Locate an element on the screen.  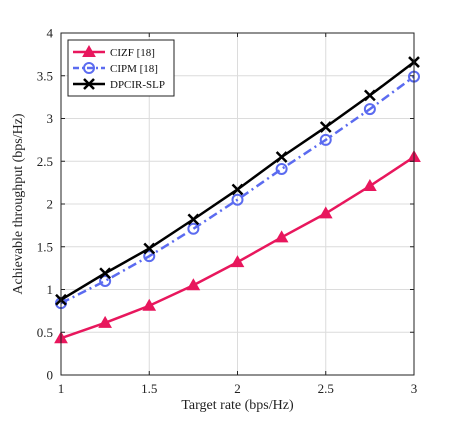
legend: CIZF [18] CIPM [18] DPCIR-SLP is located at coordinates (121, 68).